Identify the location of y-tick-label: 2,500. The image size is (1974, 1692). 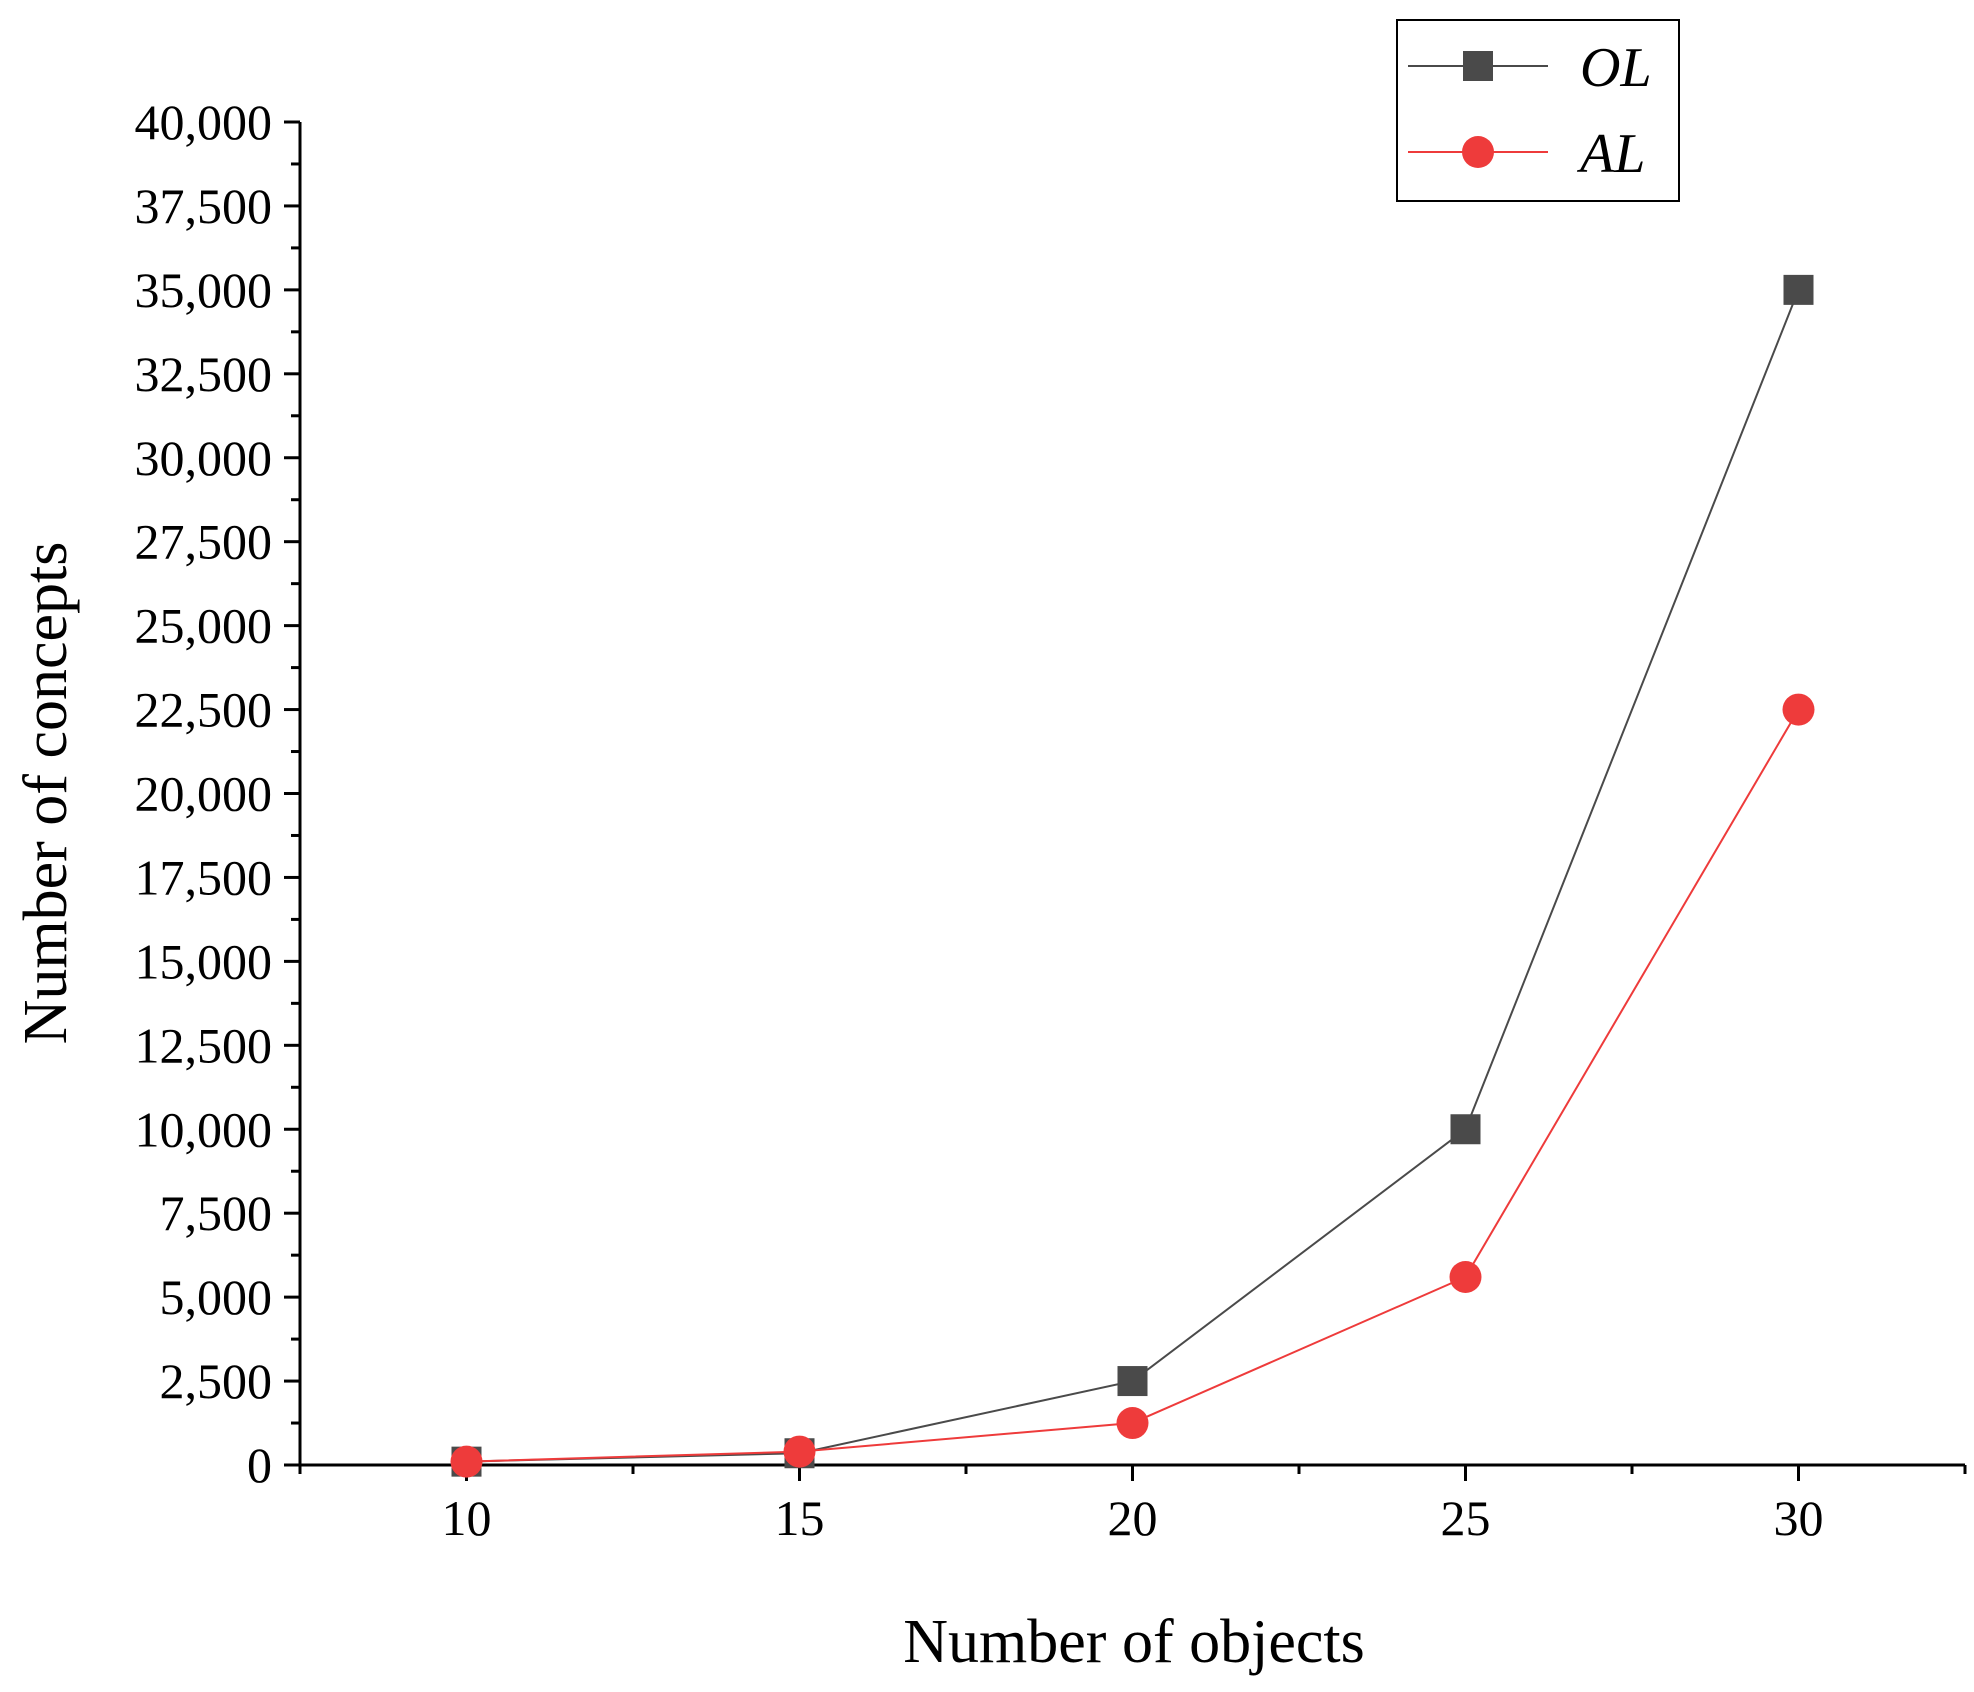
(216, 1381).